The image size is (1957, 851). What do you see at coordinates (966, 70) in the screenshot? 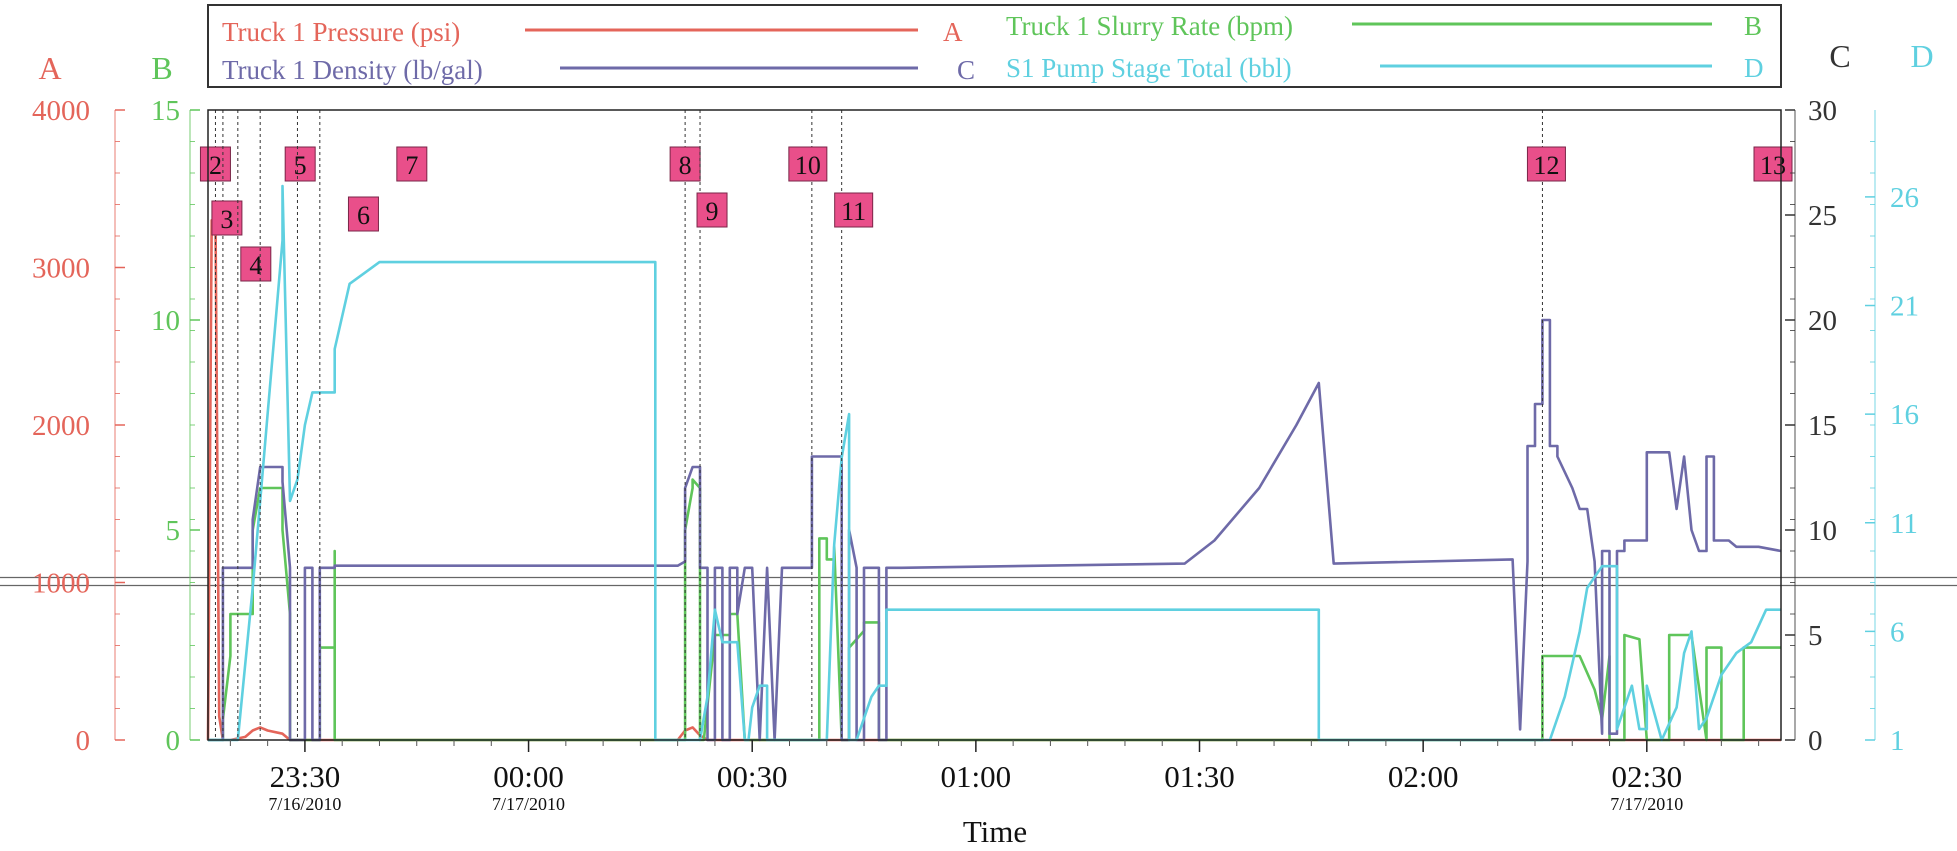
I see `legend-axis-letter-c: C` at bounding box center [966, 70].